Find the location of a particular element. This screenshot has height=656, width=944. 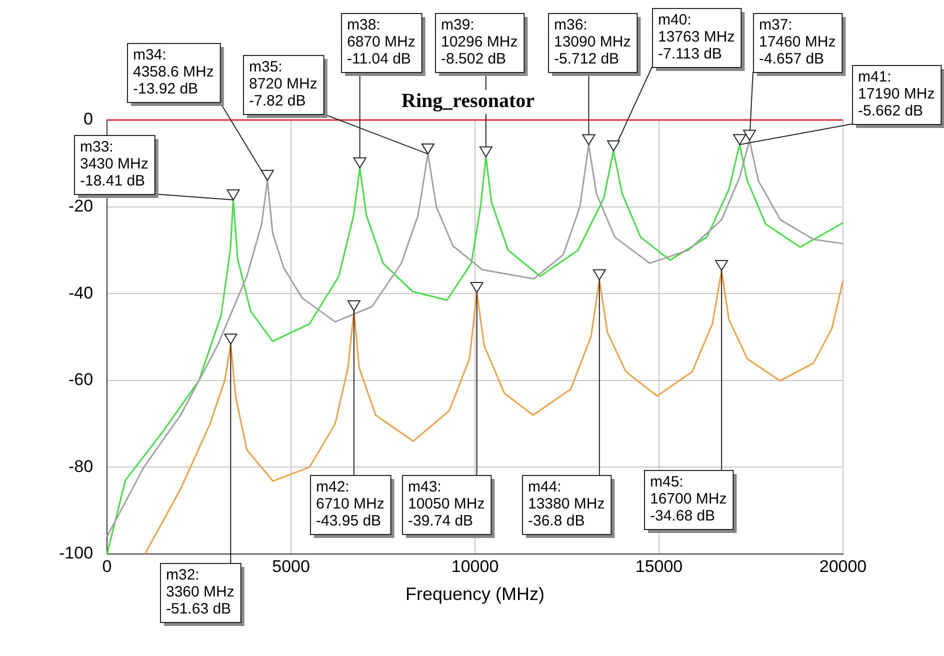

y-tick-label: -20 is located at coordinates (81, 206).